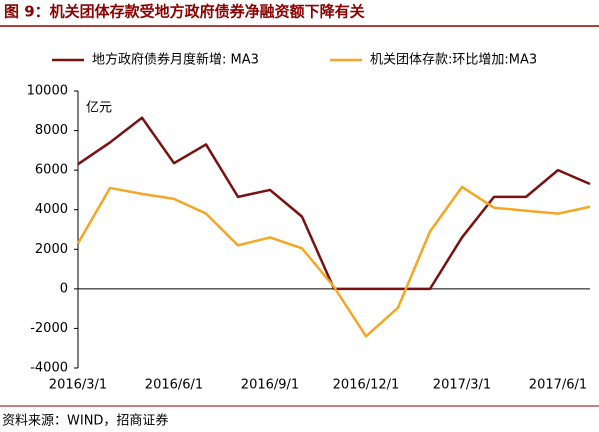 This screenshot has width=599, height=432. What do you see at coordinates (174, 385) in the screenshot?
I see `x-tick-label: 2016/6/1` at bounding box center [174, 385].